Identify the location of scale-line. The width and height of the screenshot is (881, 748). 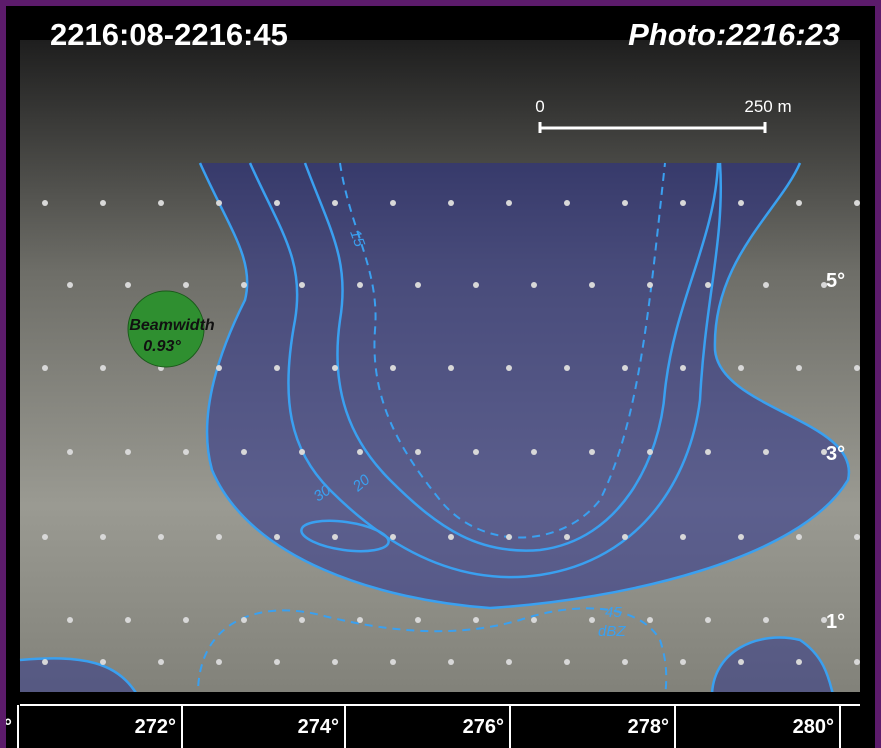
(652, 127).